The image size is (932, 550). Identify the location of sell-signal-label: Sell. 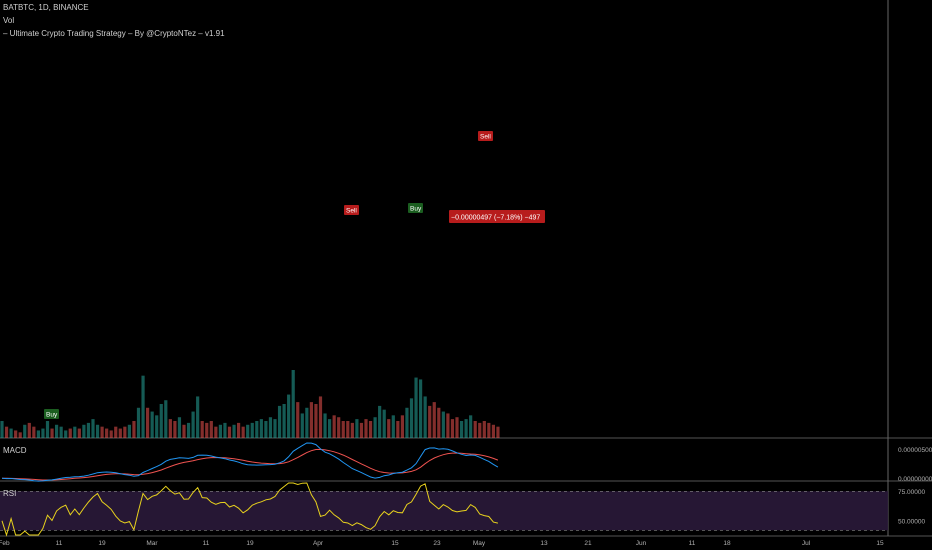
(351, 211).